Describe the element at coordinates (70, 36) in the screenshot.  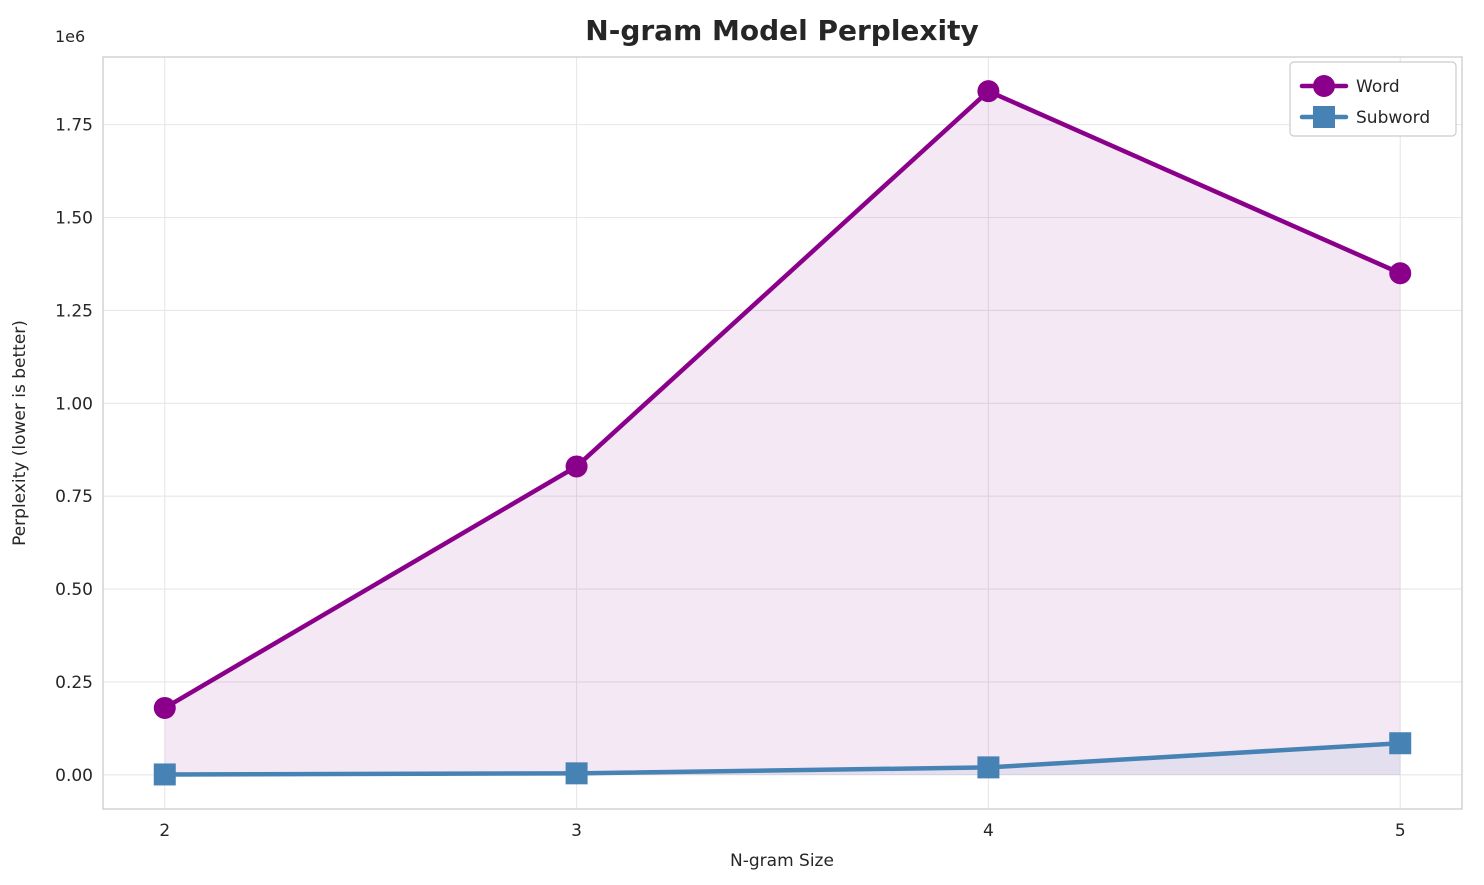
I see `y-axis-offset-text: 1e6` at that location.